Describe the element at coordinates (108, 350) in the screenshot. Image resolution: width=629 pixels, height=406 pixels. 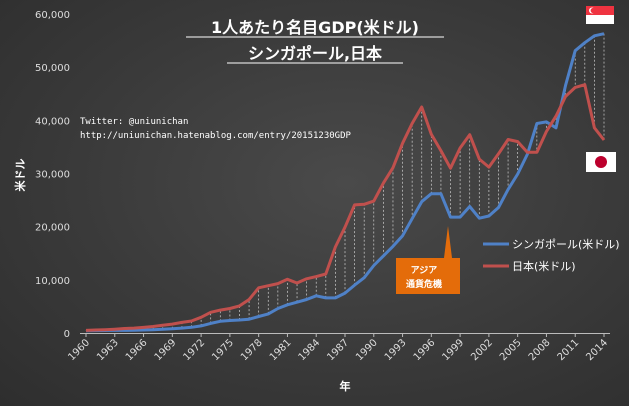
I see `x-tick-label: 1963` at that location.